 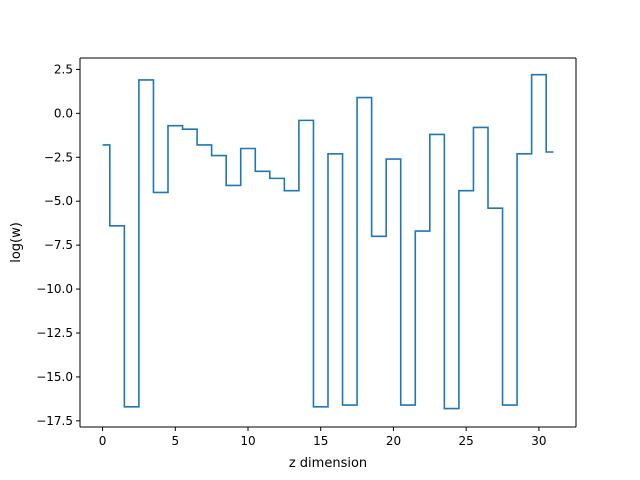 I want to click on y-tick-label: −15.0, so click(x=54, y=377).